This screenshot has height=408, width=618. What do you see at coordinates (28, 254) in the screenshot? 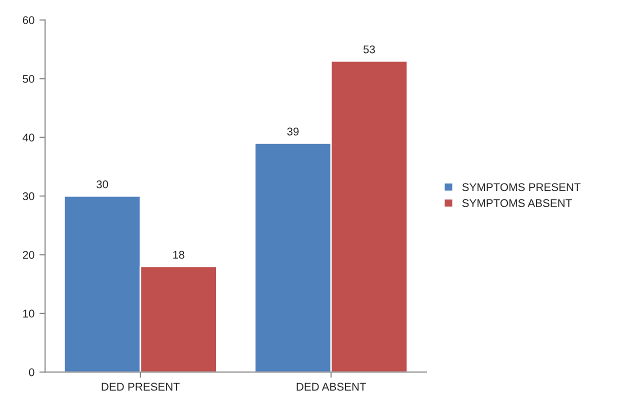
I see `y-tick-label: 20` at bounding box center [28, 254].